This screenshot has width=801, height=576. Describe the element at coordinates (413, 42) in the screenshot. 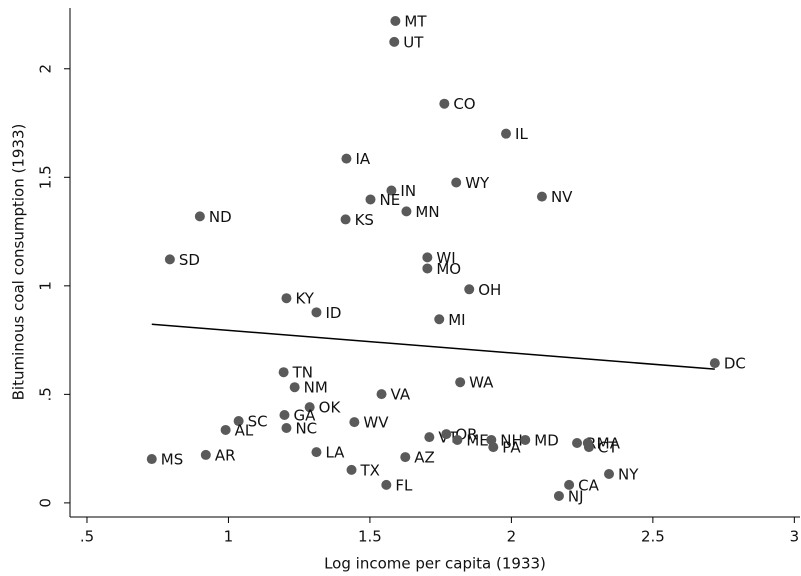

I see `point-label: UT` at that location.